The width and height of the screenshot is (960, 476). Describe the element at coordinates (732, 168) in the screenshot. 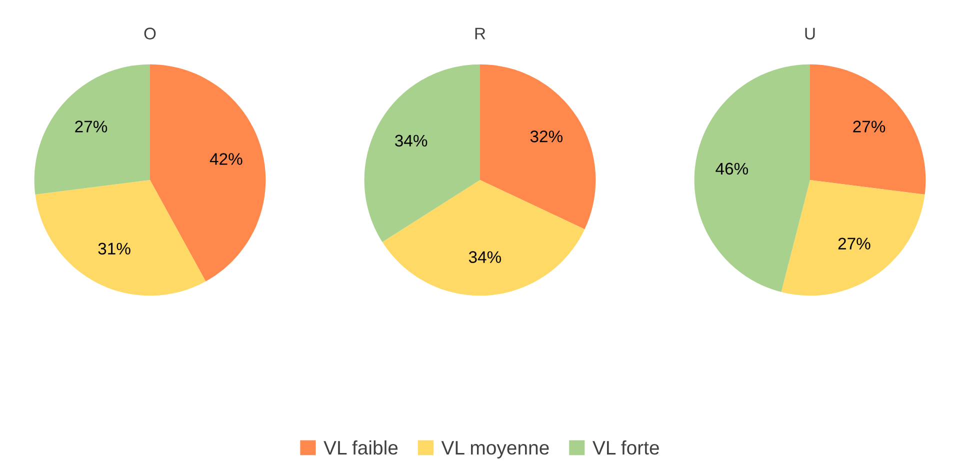

I see `data-label: 46%` at that location.